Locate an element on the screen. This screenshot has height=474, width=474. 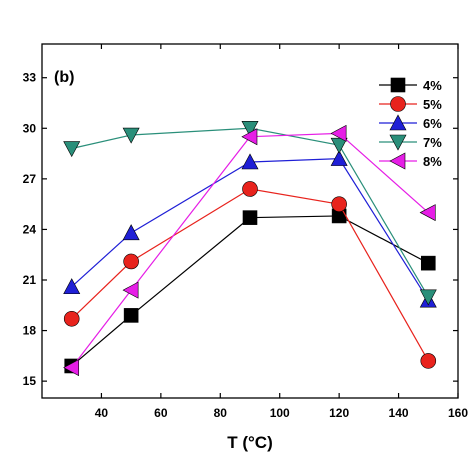
legend: 4% 5% 6% 7% 8% is located at coordinates (410, 123).